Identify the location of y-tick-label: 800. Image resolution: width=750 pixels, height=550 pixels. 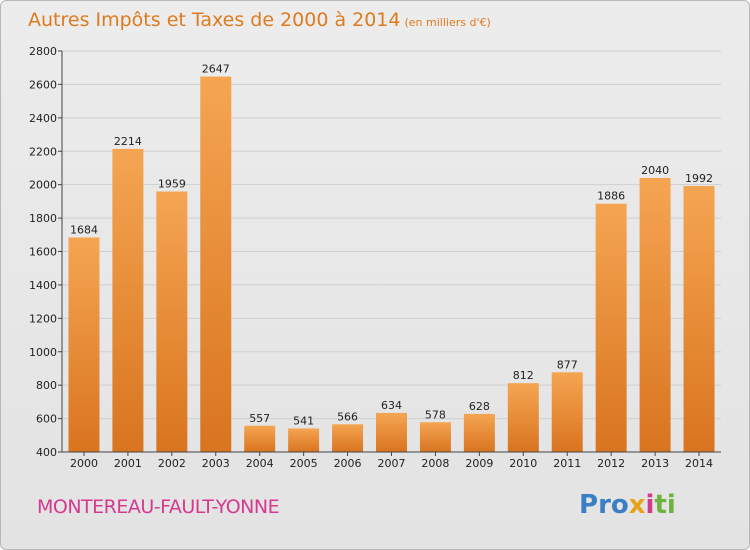
(46, 385).